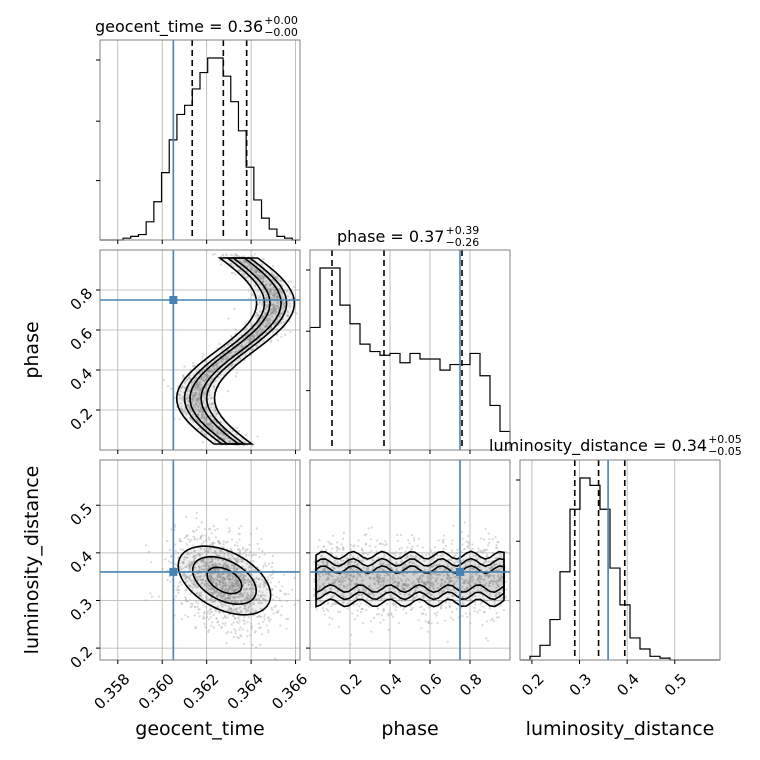 This screenshot has width=760, height=760. Describe the element at coordinates (199, 729) in the screenshot. I see `x-axis-label-geocent_time: geocent_time` at that location.